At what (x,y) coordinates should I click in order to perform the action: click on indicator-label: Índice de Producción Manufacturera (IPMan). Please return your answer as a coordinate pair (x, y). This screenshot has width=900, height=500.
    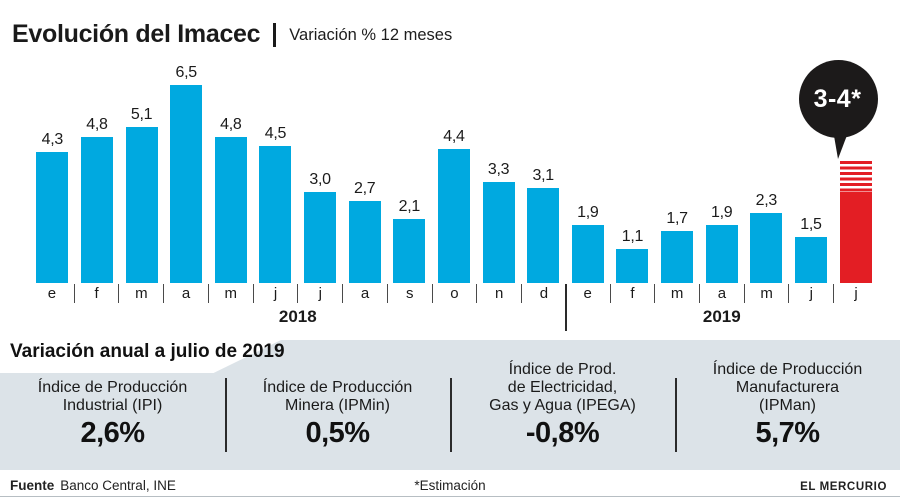
    Looking at the image, I should click on (787, 387).